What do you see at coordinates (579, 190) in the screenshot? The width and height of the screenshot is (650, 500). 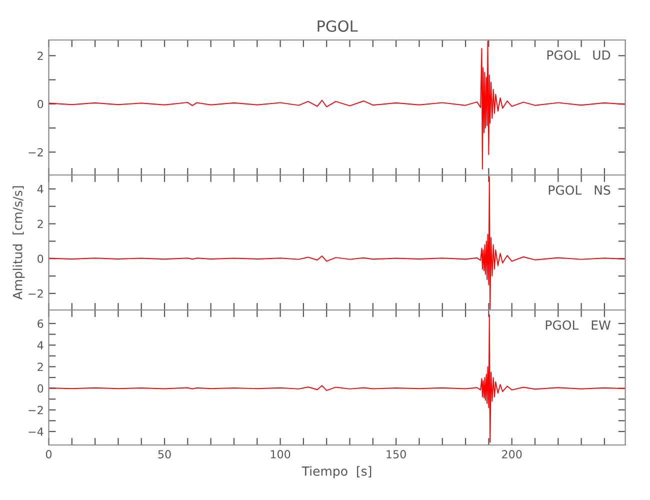 I see `annotation: PGOL NS` at bounding box center [579, 190].